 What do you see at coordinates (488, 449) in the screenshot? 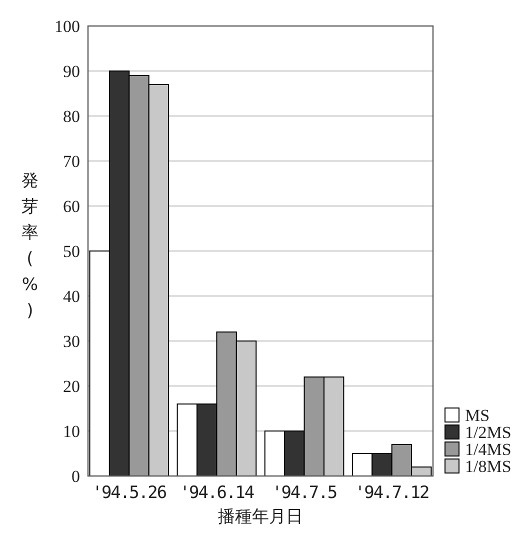
I see `legend-label: 1/4MS` at bounding box center [488, 449].